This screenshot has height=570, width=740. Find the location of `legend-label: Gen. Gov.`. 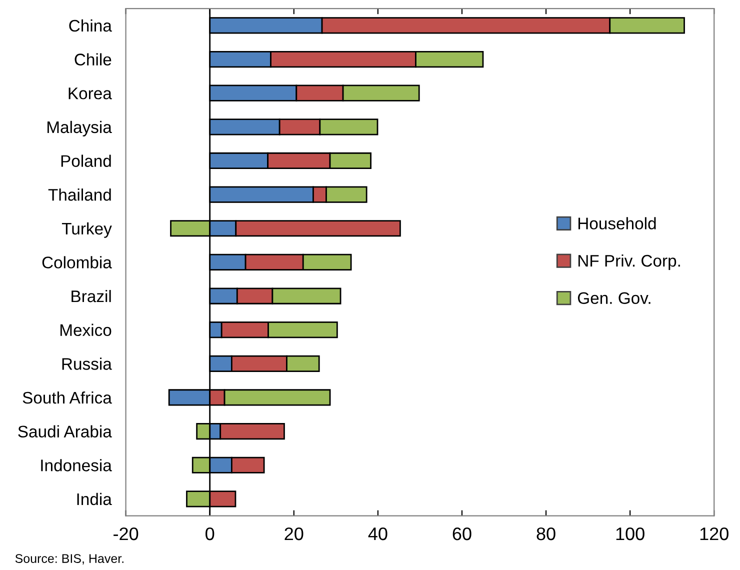

legend-label: Gen. Gov. is located at coordinates (614, 298).